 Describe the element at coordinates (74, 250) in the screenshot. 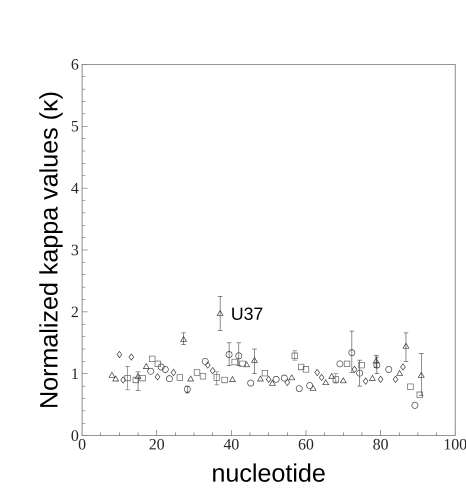

I see `y-tick-label: 3` at that location.